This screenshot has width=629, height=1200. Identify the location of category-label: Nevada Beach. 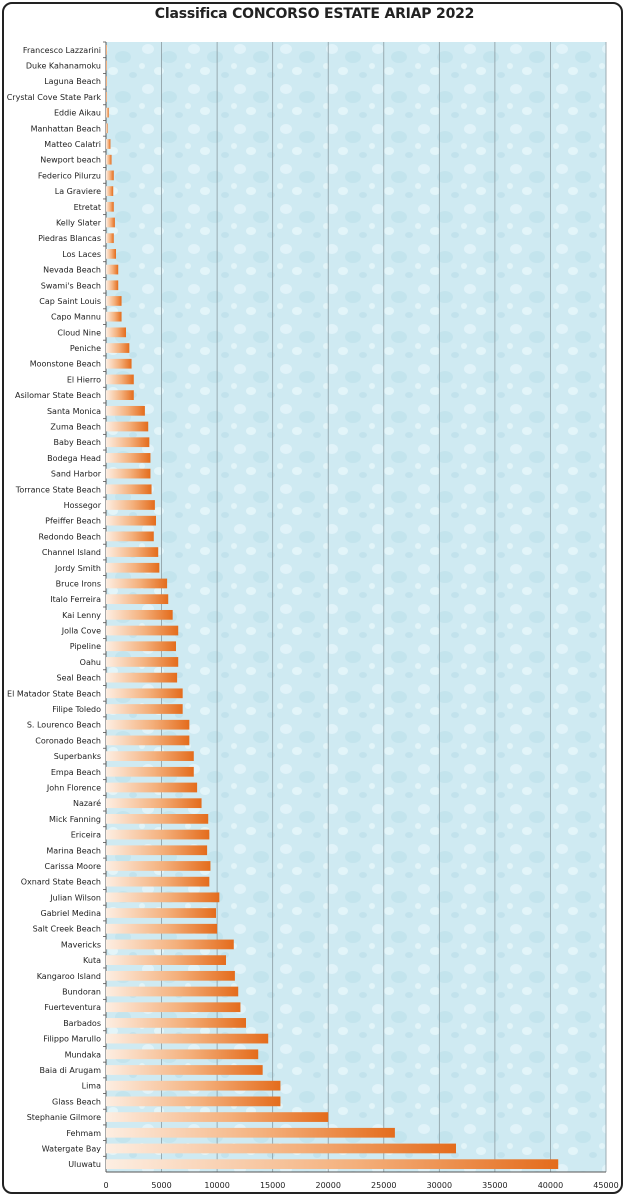
(72, 270).